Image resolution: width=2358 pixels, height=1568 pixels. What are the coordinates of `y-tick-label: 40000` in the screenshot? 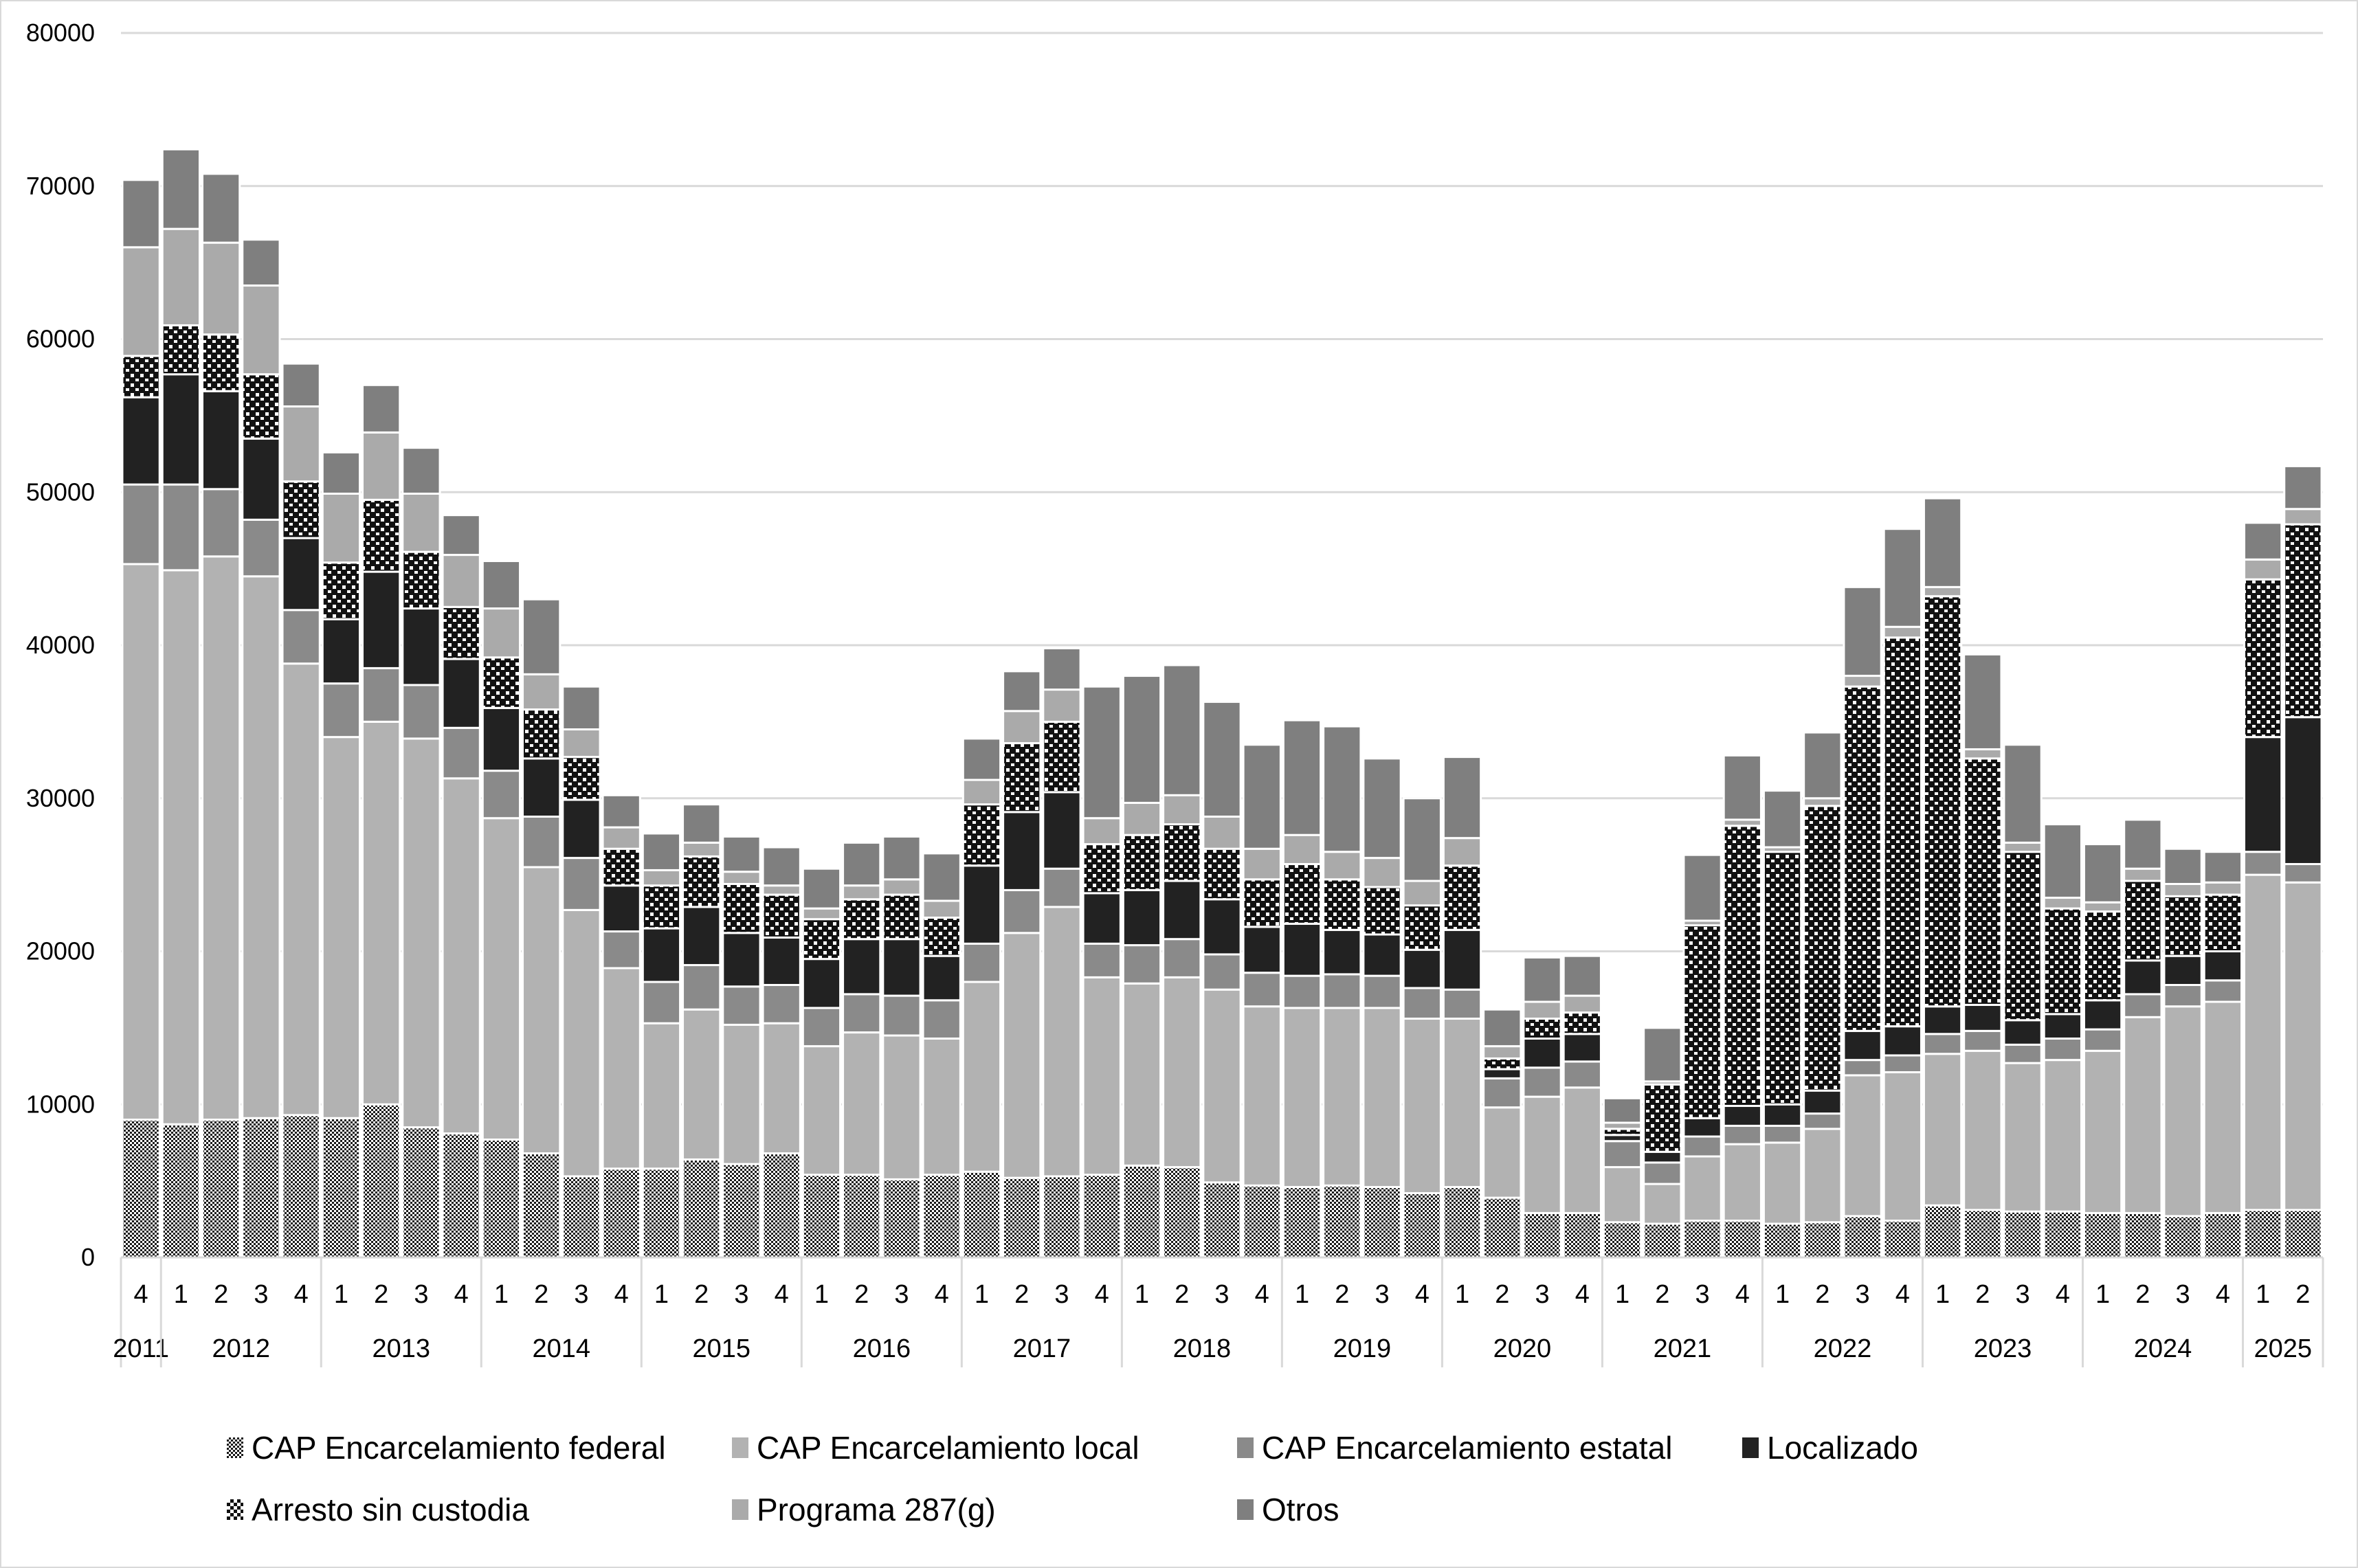 It's located at (60, 645).